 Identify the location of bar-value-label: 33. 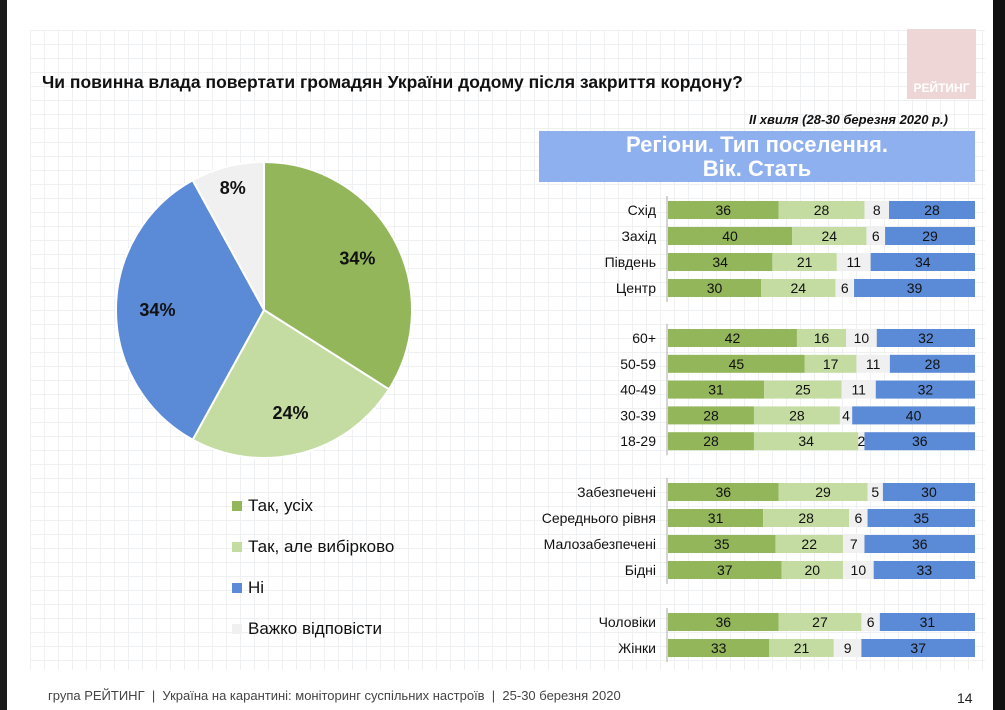
(719, 648).